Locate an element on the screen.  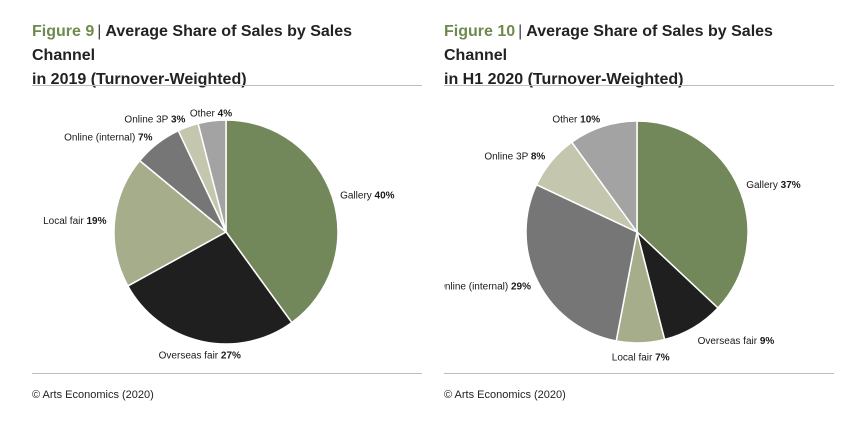
slice-label-overseas-fair: Overseas fair 9% is located at coordinates (736, 341).